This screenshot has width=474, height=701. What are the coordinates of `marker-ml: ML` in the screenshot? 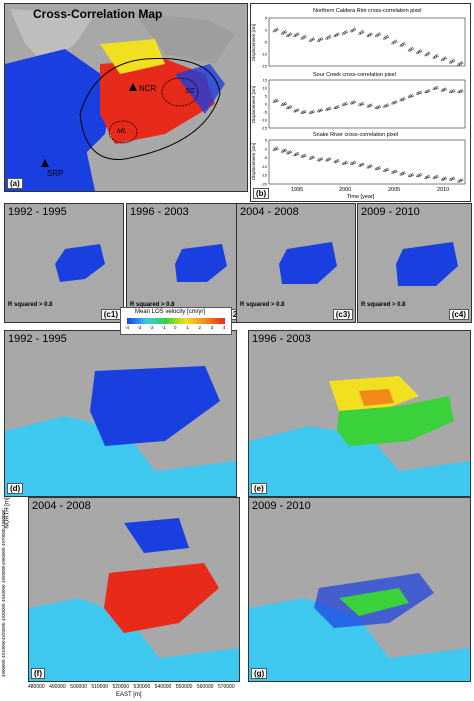 It's located at (122, 131).